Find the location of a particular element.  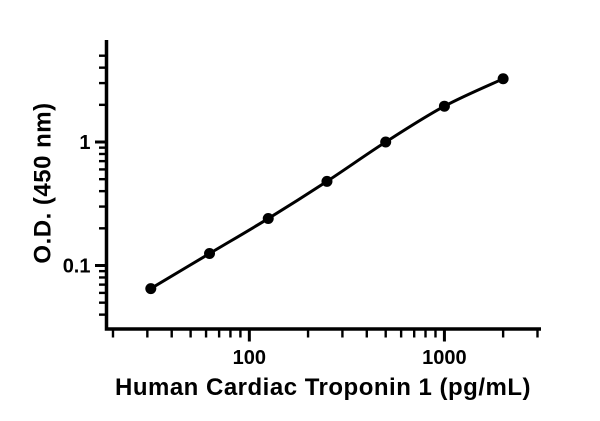

y-axis-title: O.D. (450 nm) is located at coordinates (42, 182).